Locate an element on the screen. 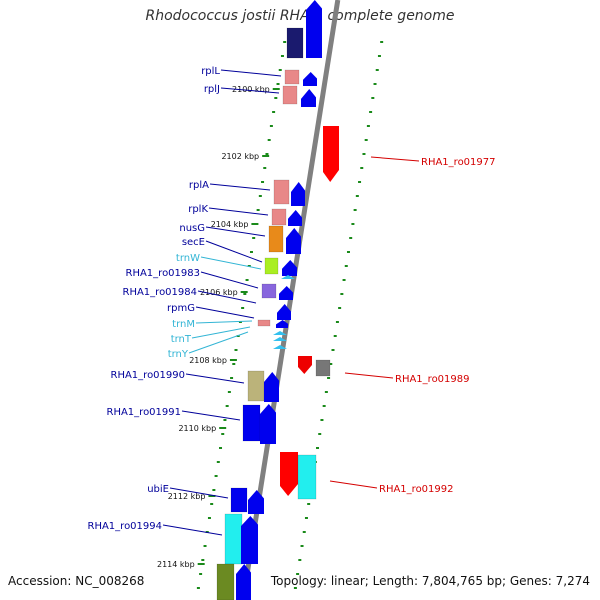  map-title: Rhodococcus jostii RHA1, complete genome is located at coordinates (300, 16).